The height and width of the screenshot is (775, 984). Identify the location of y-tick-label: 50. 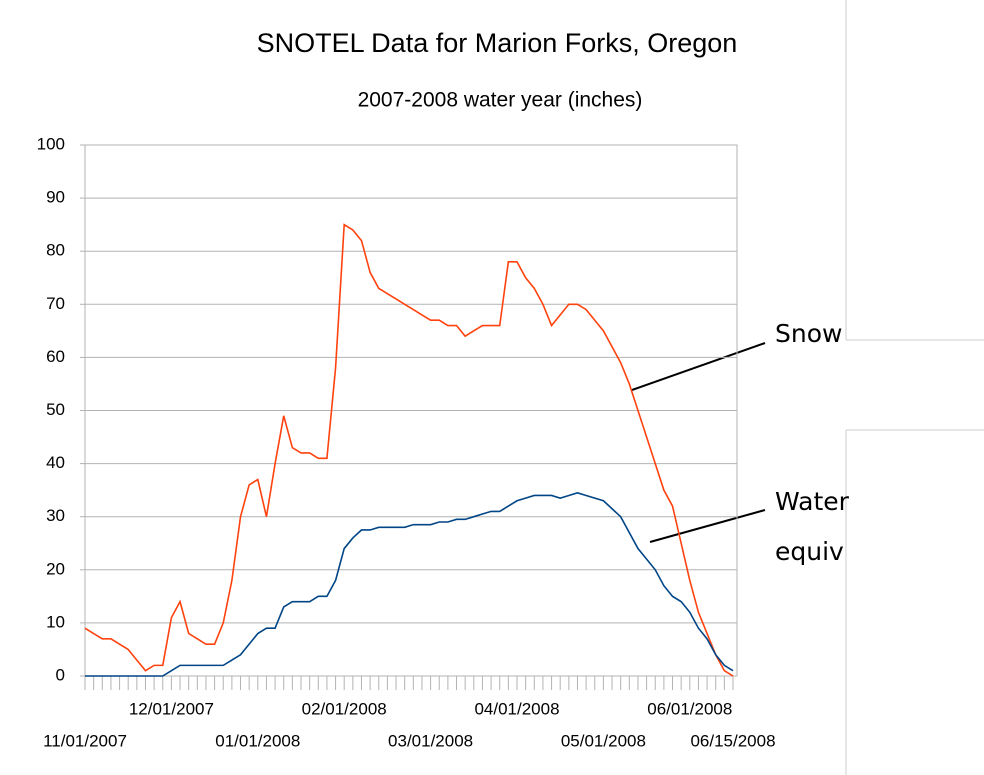
(55, 409).